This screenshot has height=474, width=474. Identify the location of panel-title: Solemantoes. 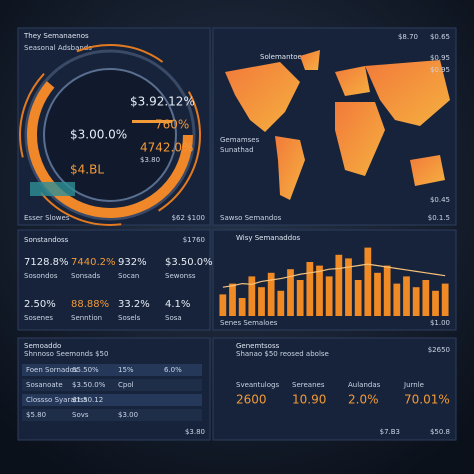
(283, 57).